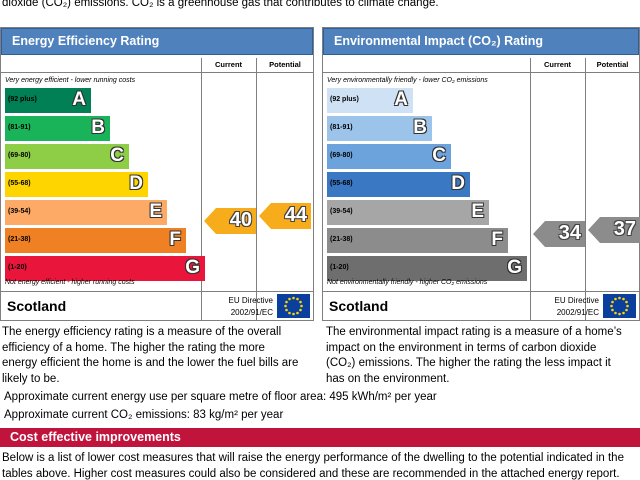 This screenshot has width=640, height=480. Describe the element at coordinates (86, 41) in the screenshot. I see `panel-title: Energy Efficiency Rating` at that location.